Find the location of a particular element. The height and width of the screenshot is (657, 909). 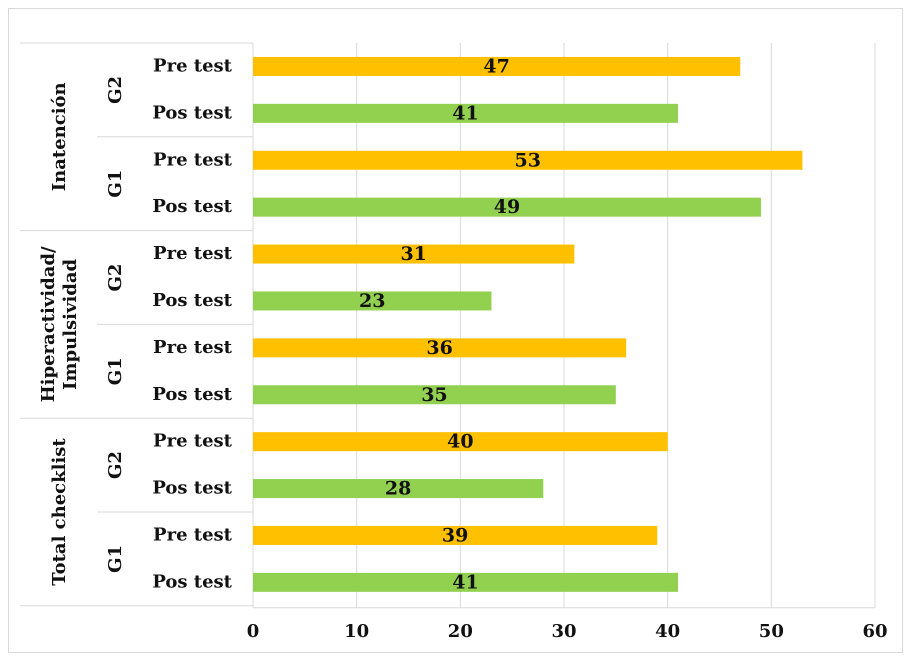

x-tick-label: 20 is located at coordinates (460, 631).